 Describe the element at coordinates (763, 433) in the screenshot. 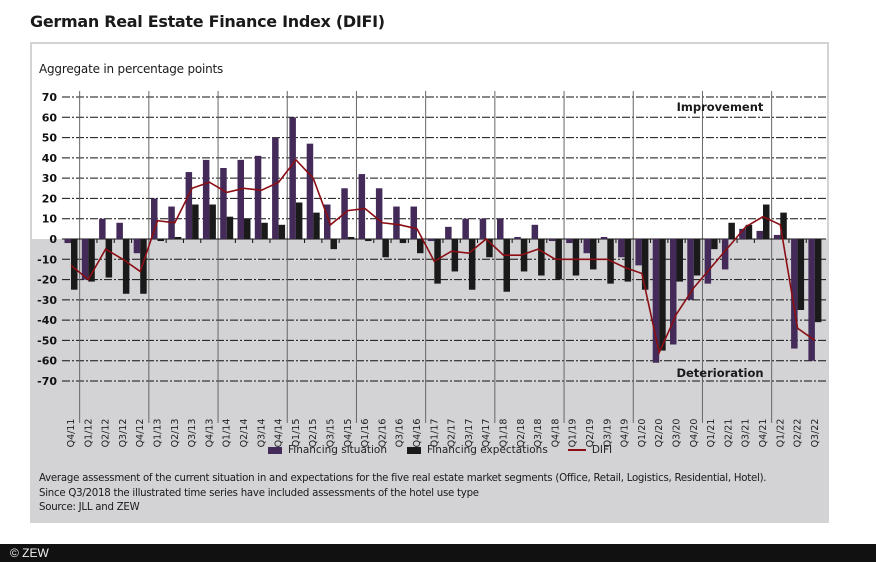

I see `x-tick-label: Q4/21` at that location.